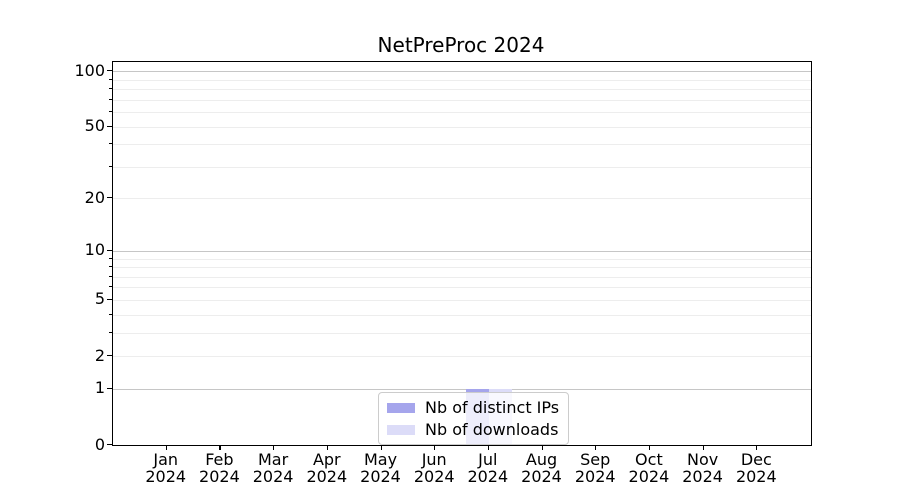 The image size is (900, 500). Describe the element at coordinates (99, 299) in the screenshot. I see `y-tick-label: 5` at that location.